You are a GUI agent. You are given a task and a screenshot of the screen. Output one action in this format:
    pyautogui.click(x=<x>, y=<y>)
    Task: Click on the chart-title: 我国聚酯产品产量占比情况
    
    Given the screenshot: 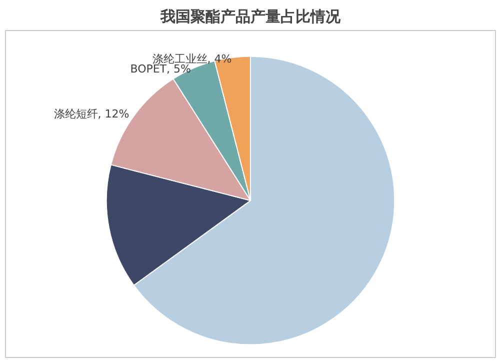 What is the action you would take?
    pyautogui.click(x=251, y=17)
    